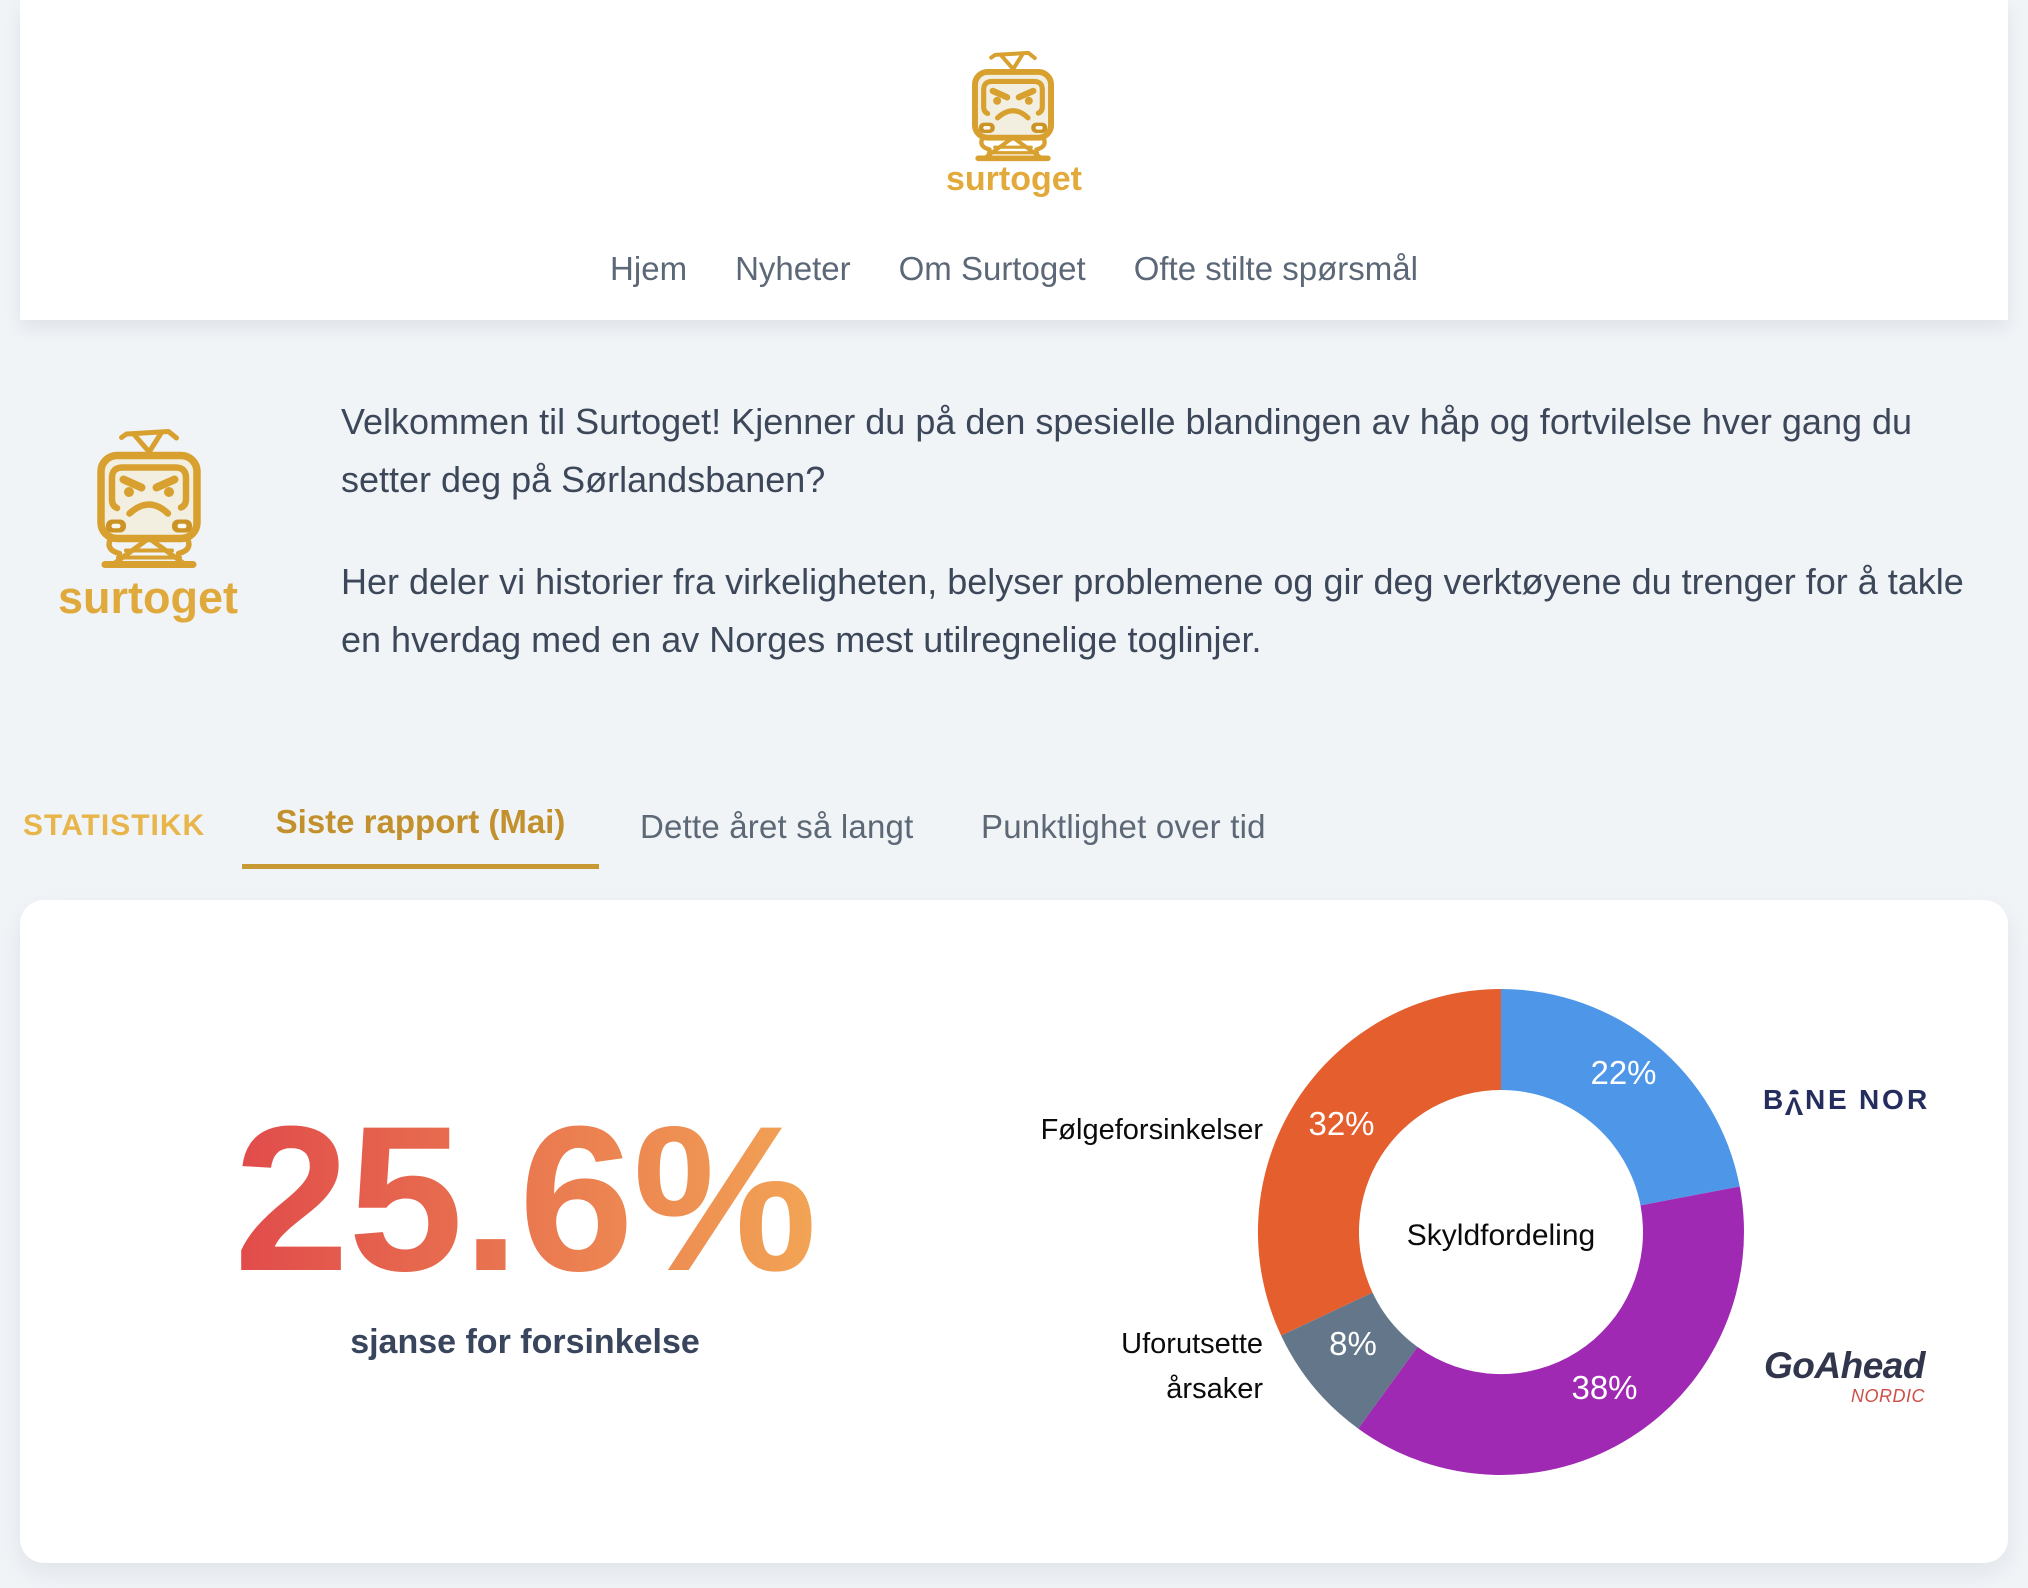 The image size is (2028, 1588). I want to click on svg-text: O, so click(1893, 1100).